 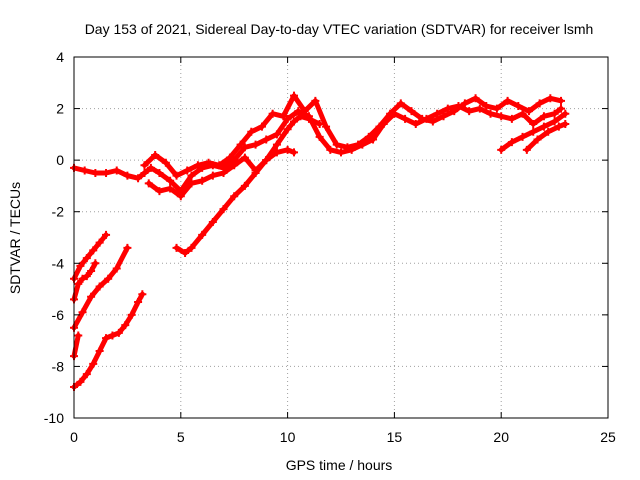 What do you see at coordinates (54, 418) in the screenshot?
I see `y-tick-label: -10` at bounding box center [54, 418].